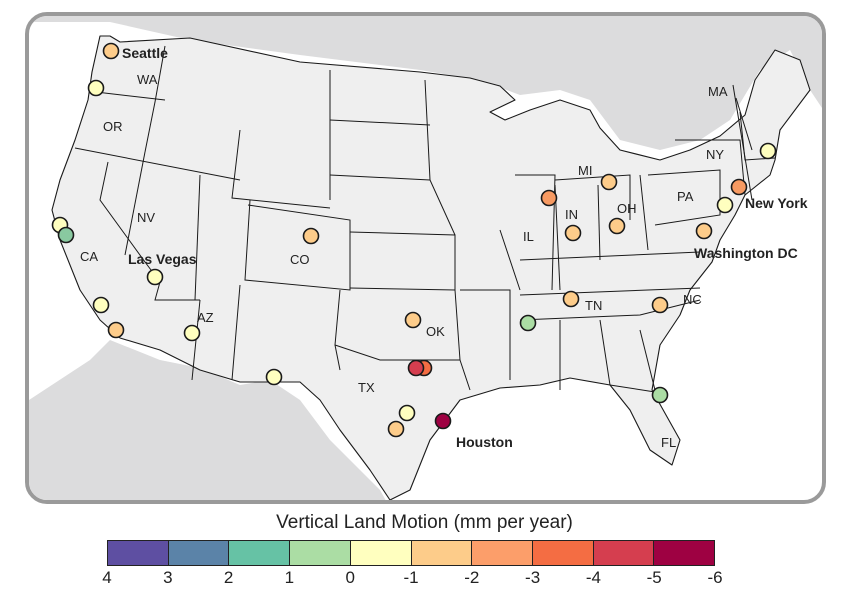  What do you see at coordinates (715, 154) in the screenshot?
I see `state-label-ny: NY` at bounding box center [715, 154].